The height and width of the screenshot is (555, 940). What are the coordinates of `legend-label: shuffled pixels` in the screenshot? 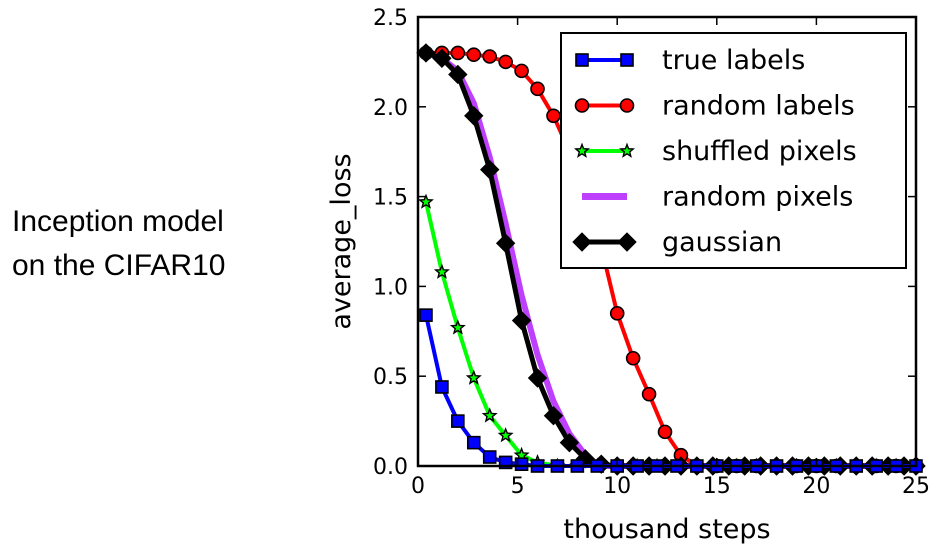 It's located at (759, 151).